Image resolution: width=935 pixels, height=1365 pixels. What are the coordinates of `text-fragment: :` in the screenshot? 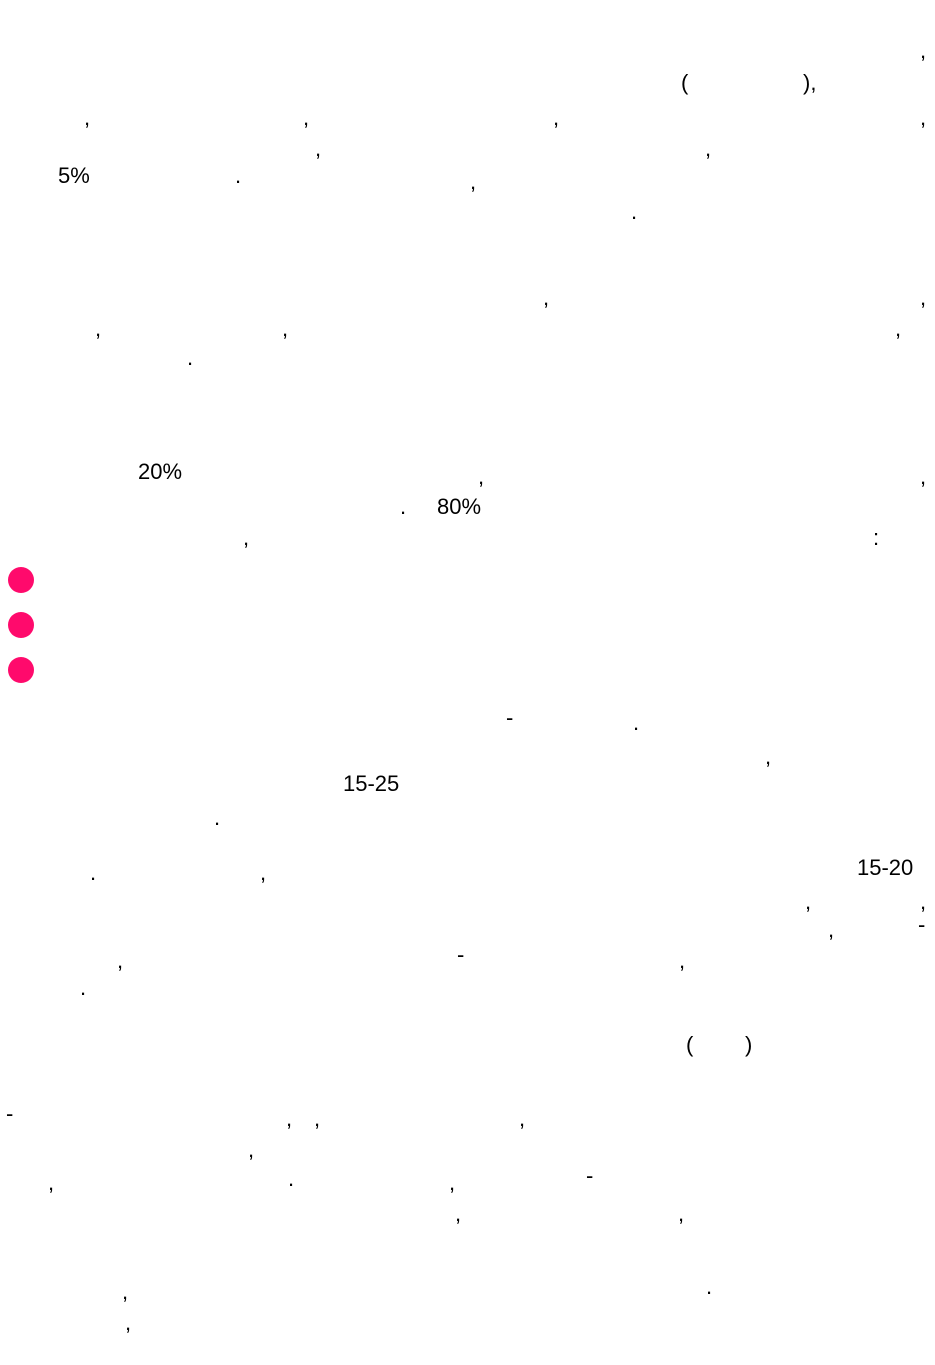 It's located at (876, 537).